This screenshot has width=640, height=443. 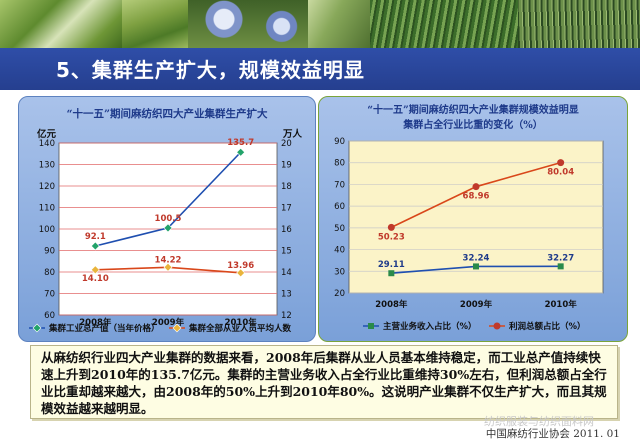 I want to click on data-label: 29.11, so click(x=391, y=265).